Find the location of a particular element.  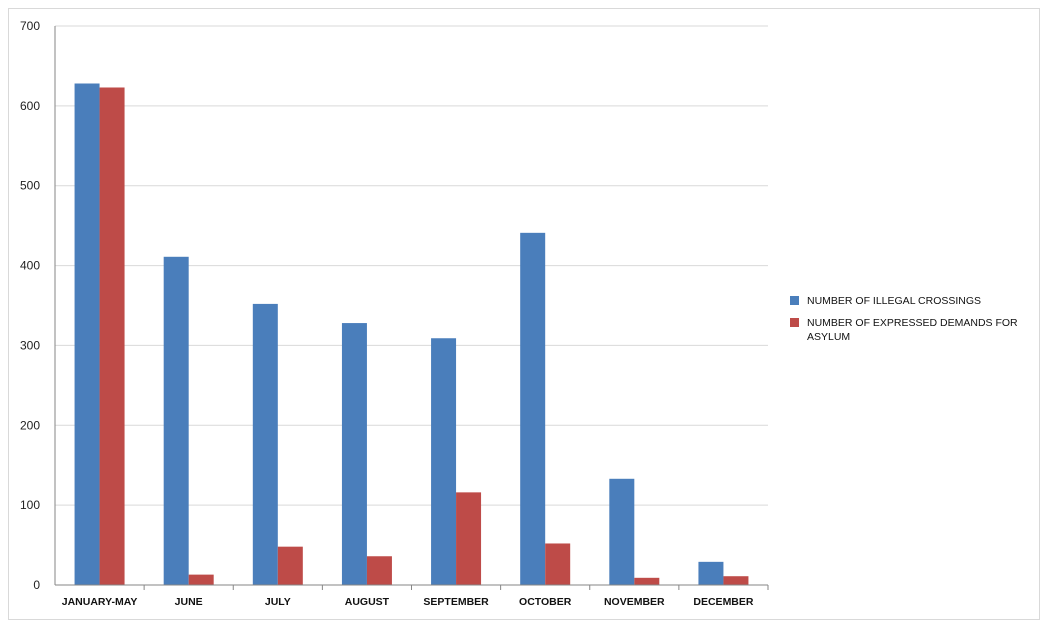

bar-illegal-crossings-august is located at coordinates (354, 454).